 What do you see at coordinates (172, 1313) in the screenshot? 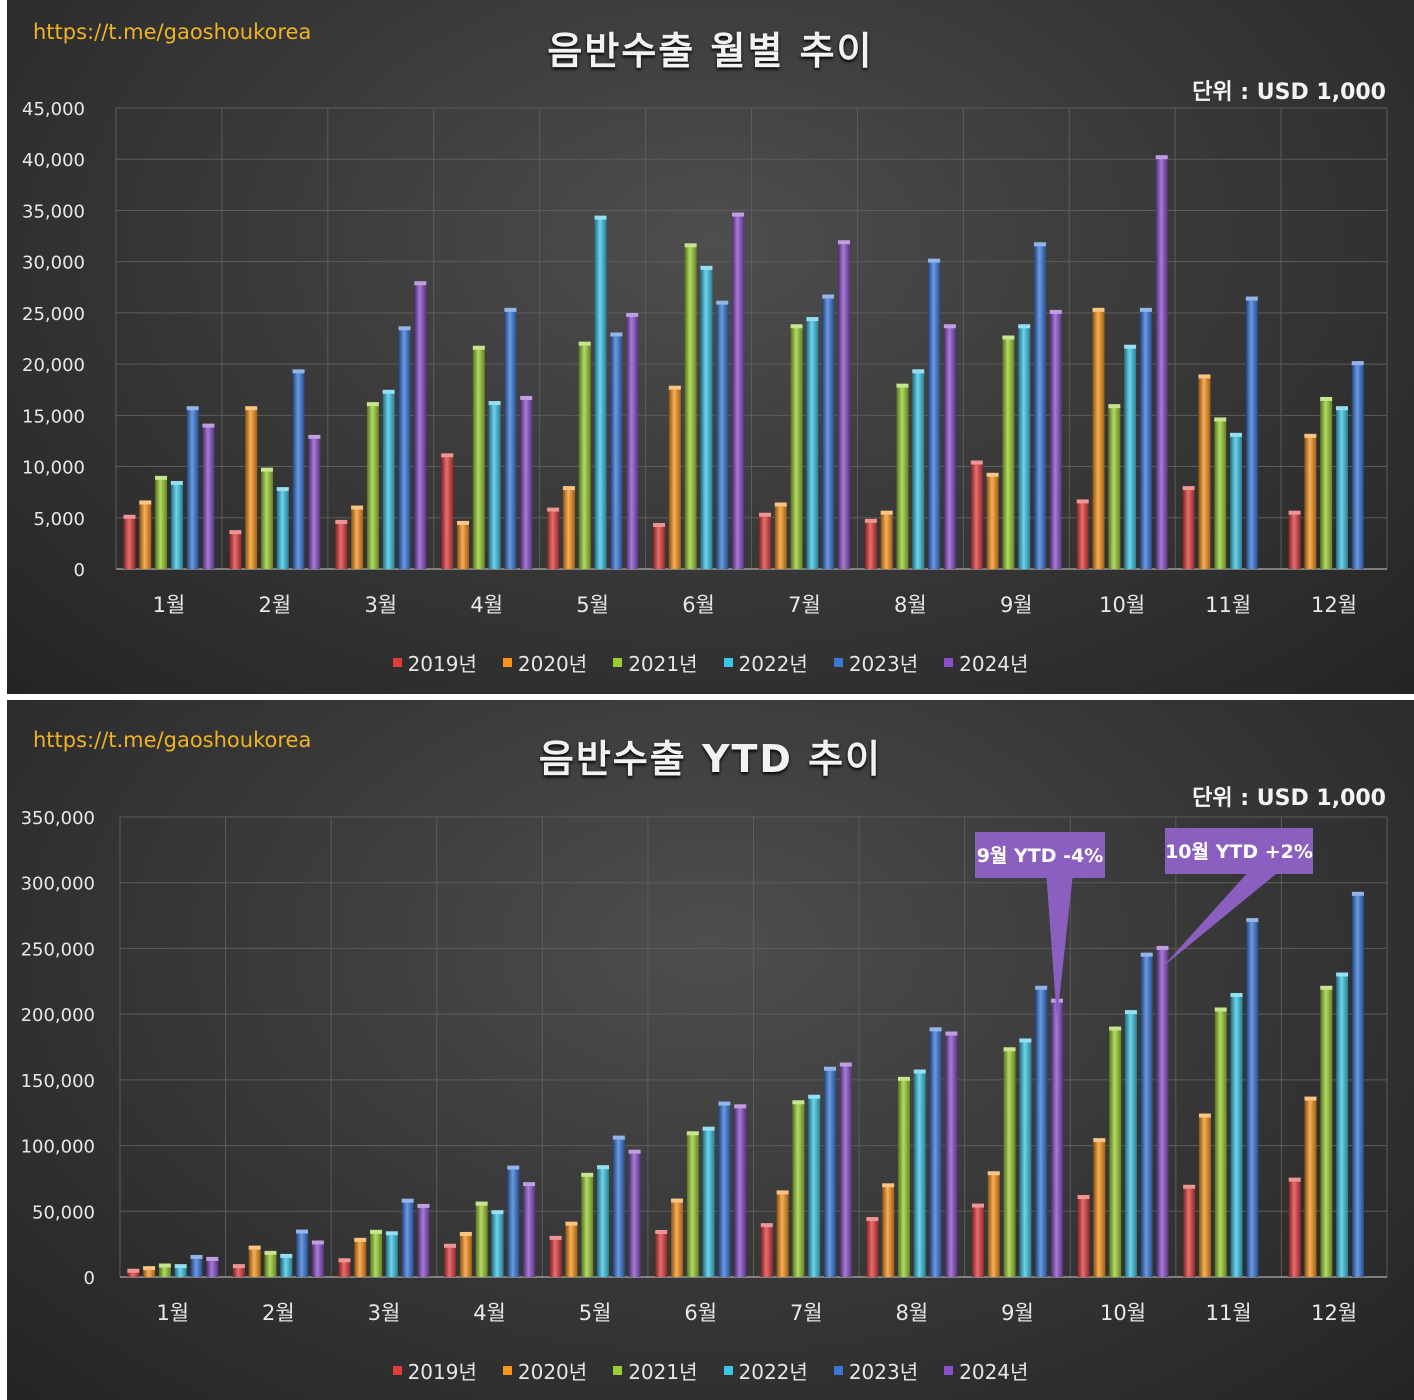
I see `x-category-label: 1월` at bounding box center [172, 1313].